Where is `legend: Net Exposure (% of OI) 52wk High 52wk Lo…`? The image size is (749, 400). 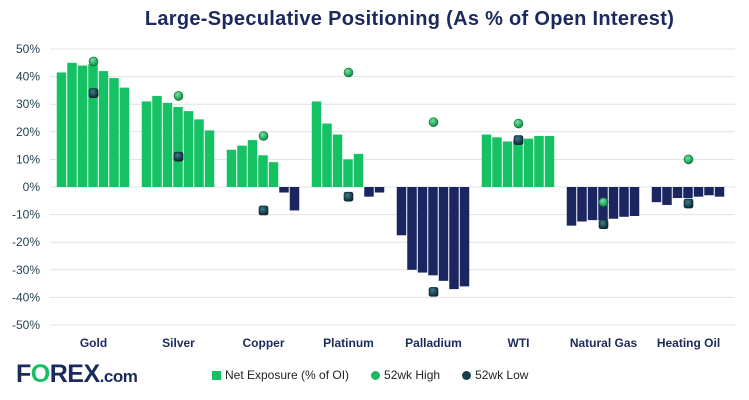 legend: Net Exposure (% of OI) 52wk High 52wk Lo… is located at coordinates (370, 375).